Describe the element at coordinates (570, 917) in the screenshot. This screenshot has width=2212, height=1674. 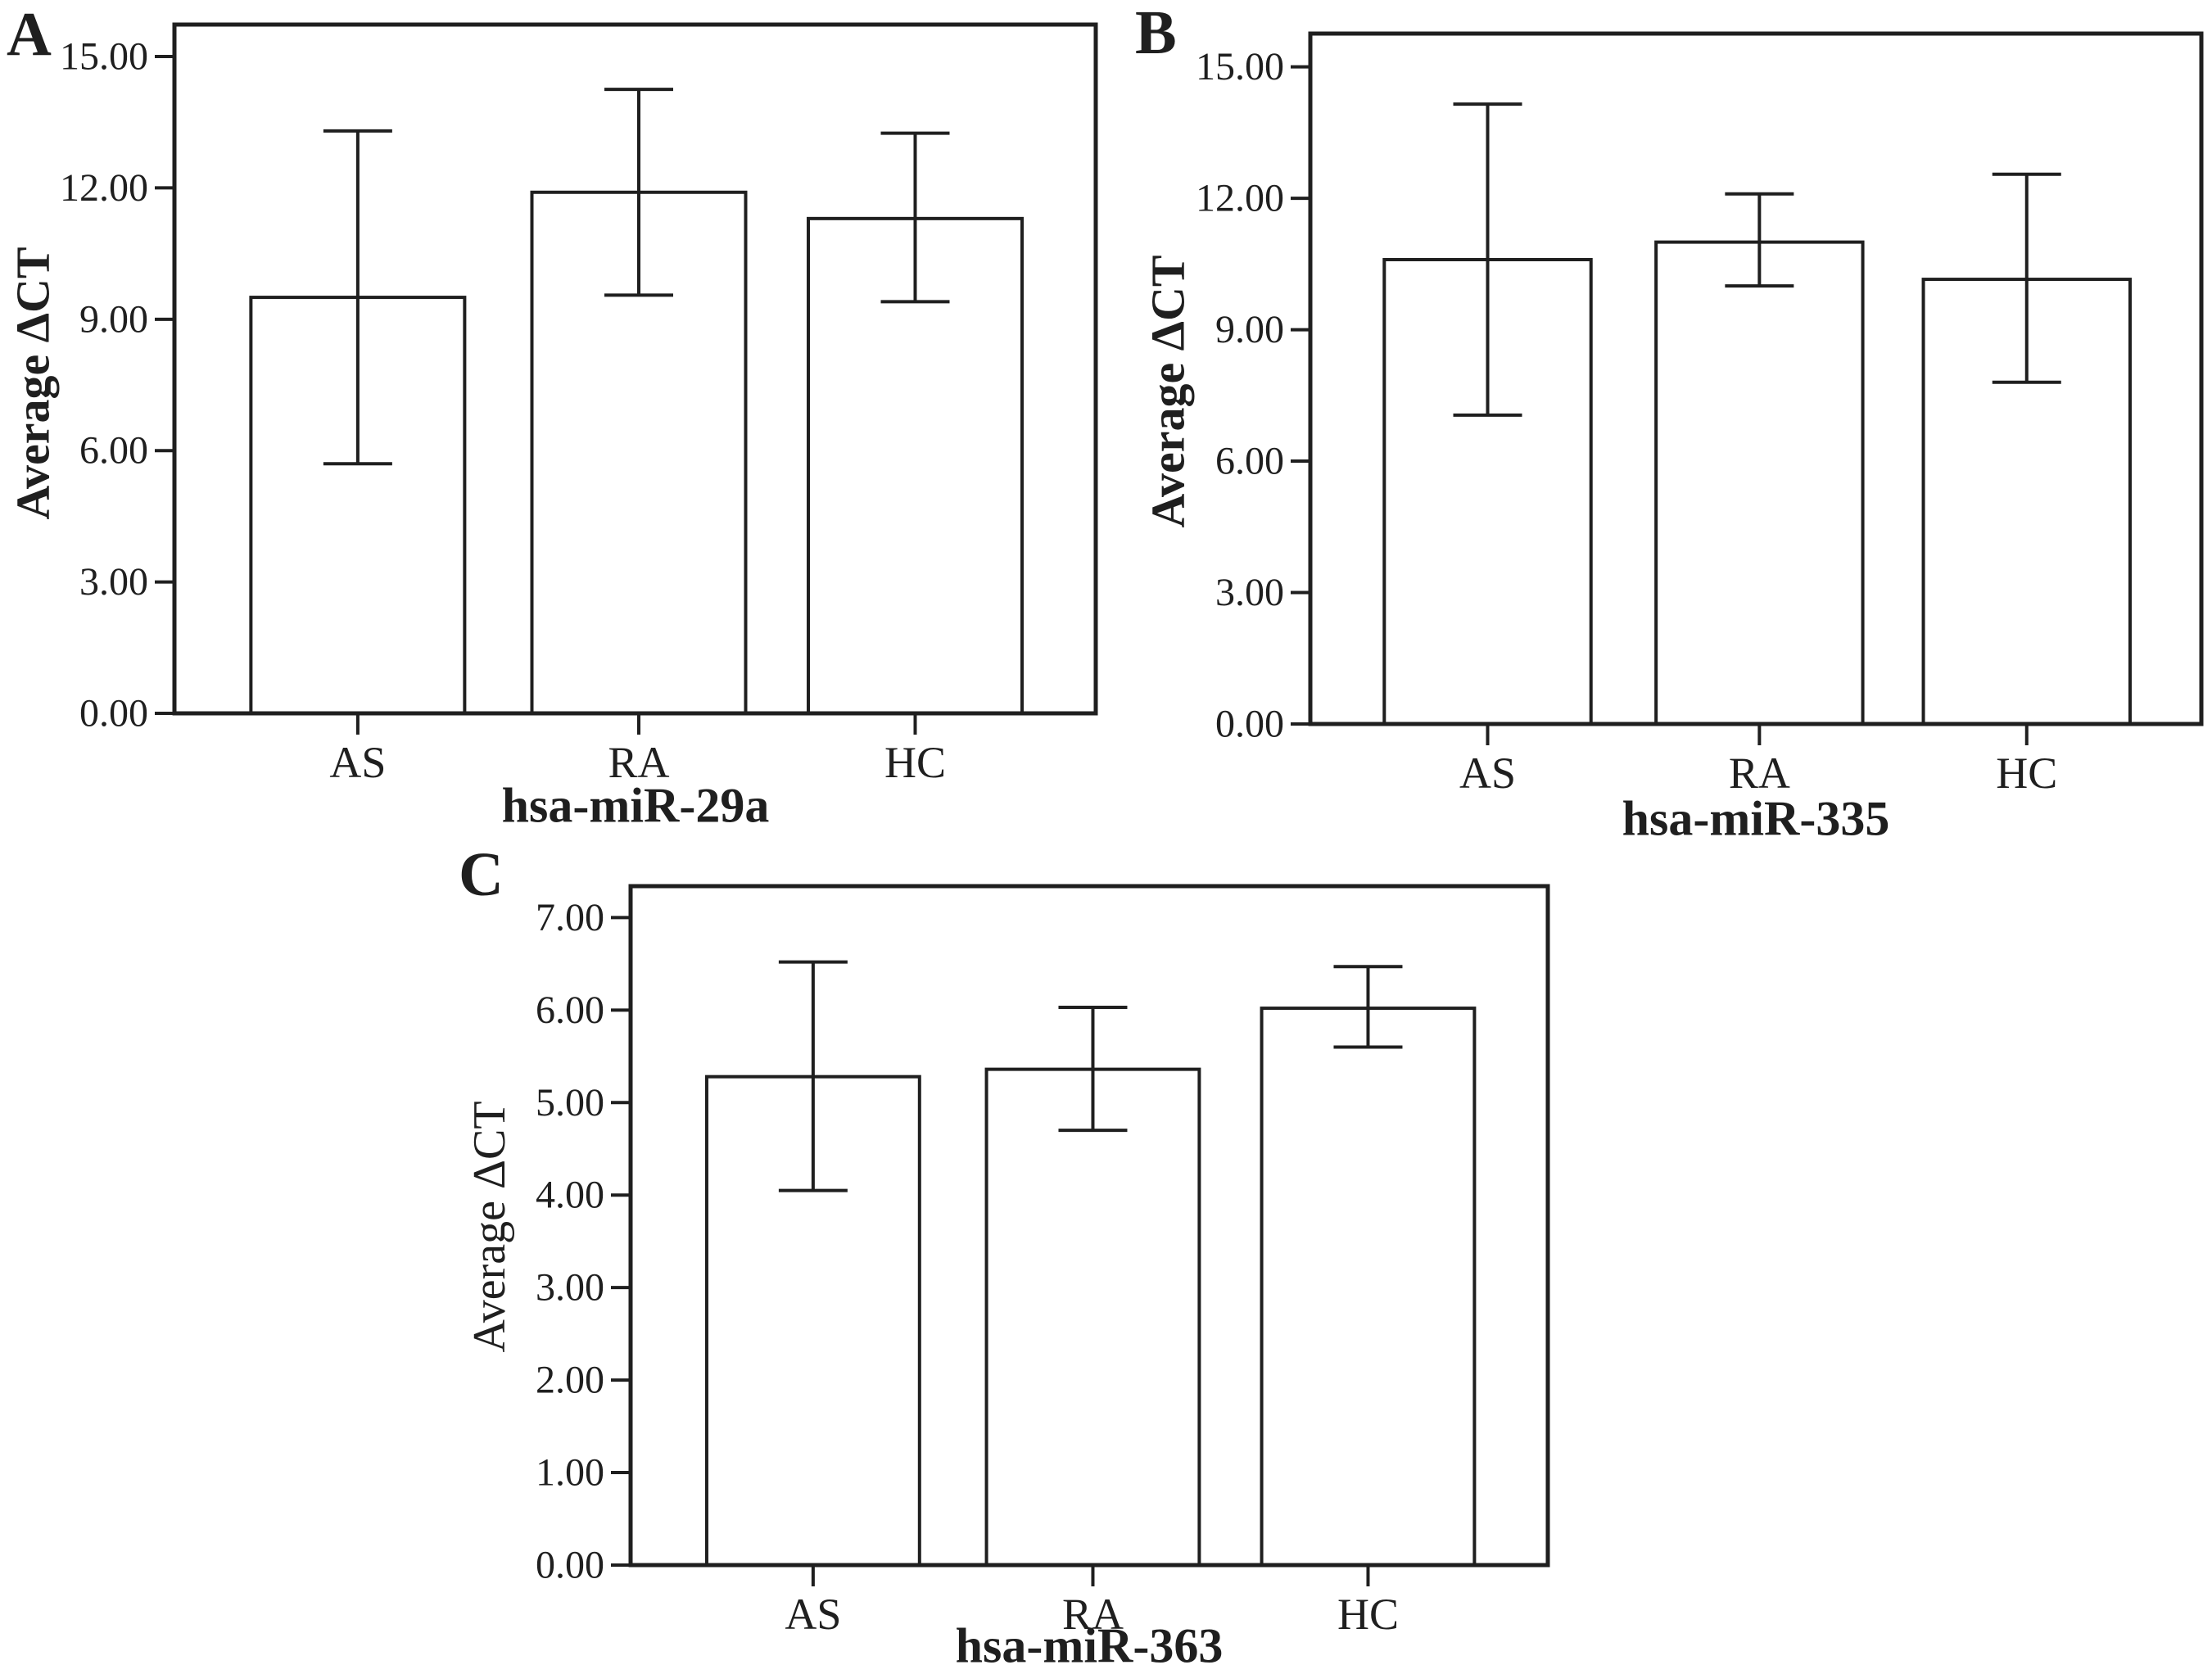
I see `y-tick-label: 7.00` at that location.